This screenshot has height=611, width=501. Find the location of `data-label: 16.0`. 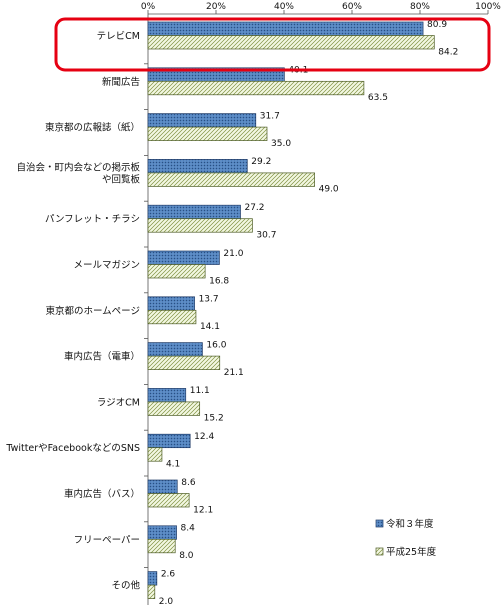

data-label: 16.0 is located at coordinates (216, 345).